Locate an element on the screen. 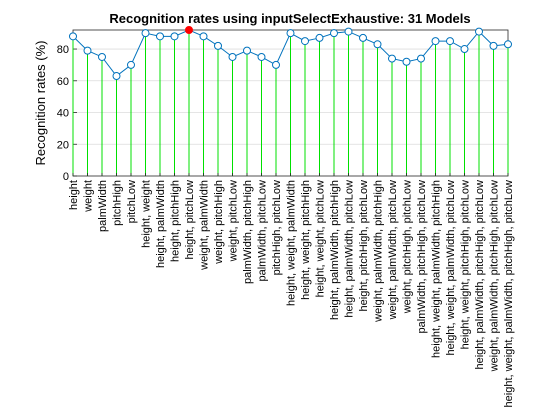  y-tick-label: 60 is located at coordinates (63, 82).